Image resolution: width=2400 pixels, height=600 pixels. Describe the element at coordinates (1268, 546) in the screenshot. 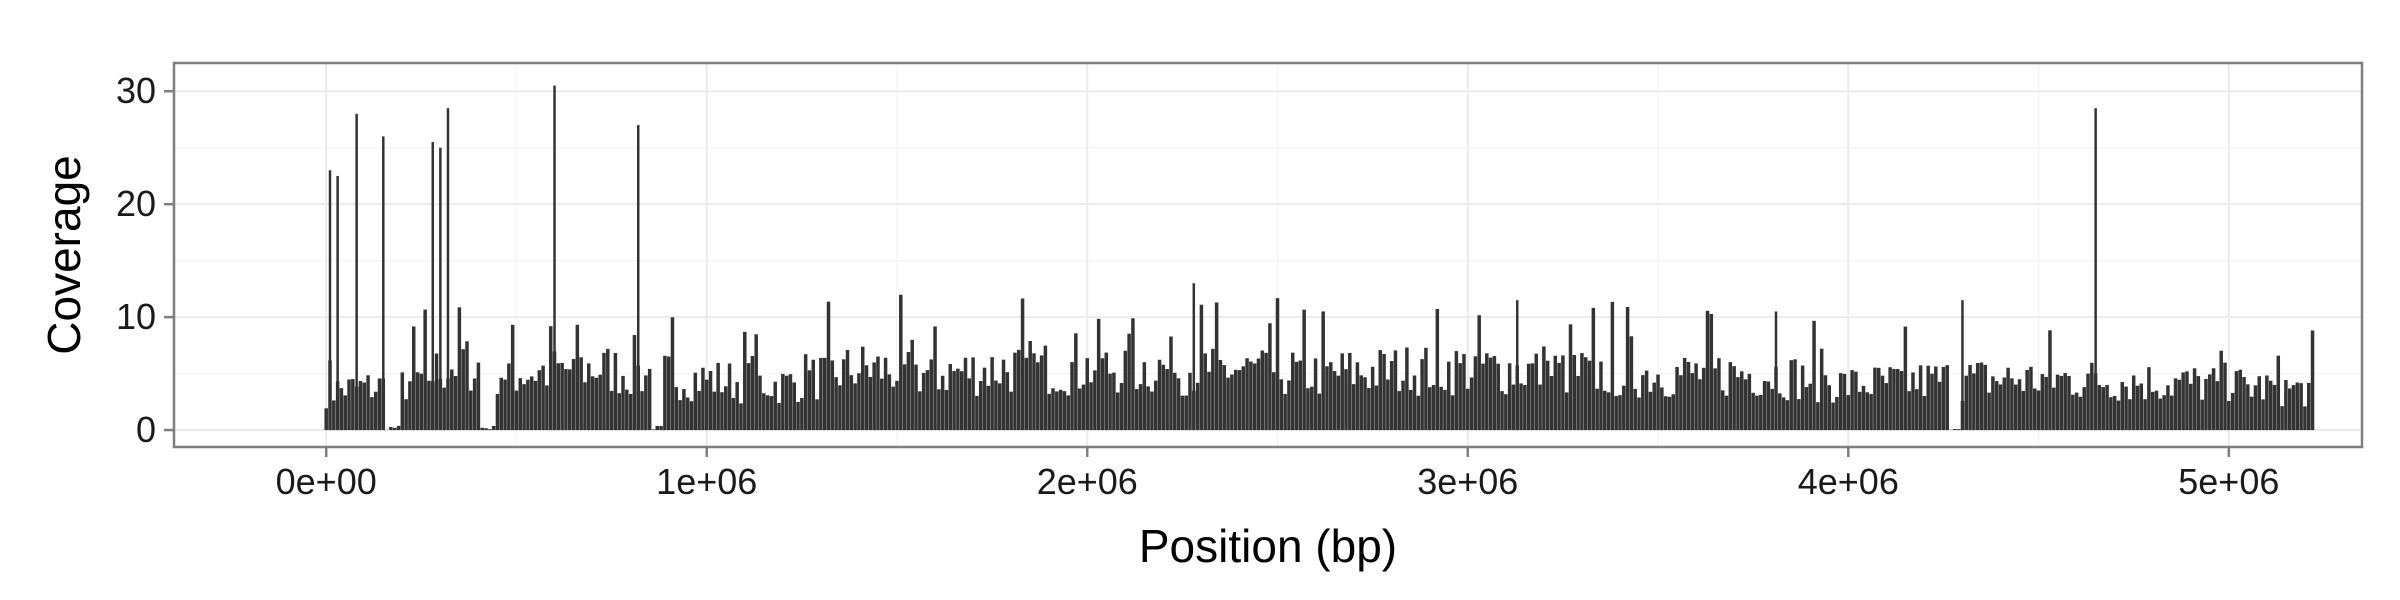

I see `x-axis-title: Position (bp)` at that location.